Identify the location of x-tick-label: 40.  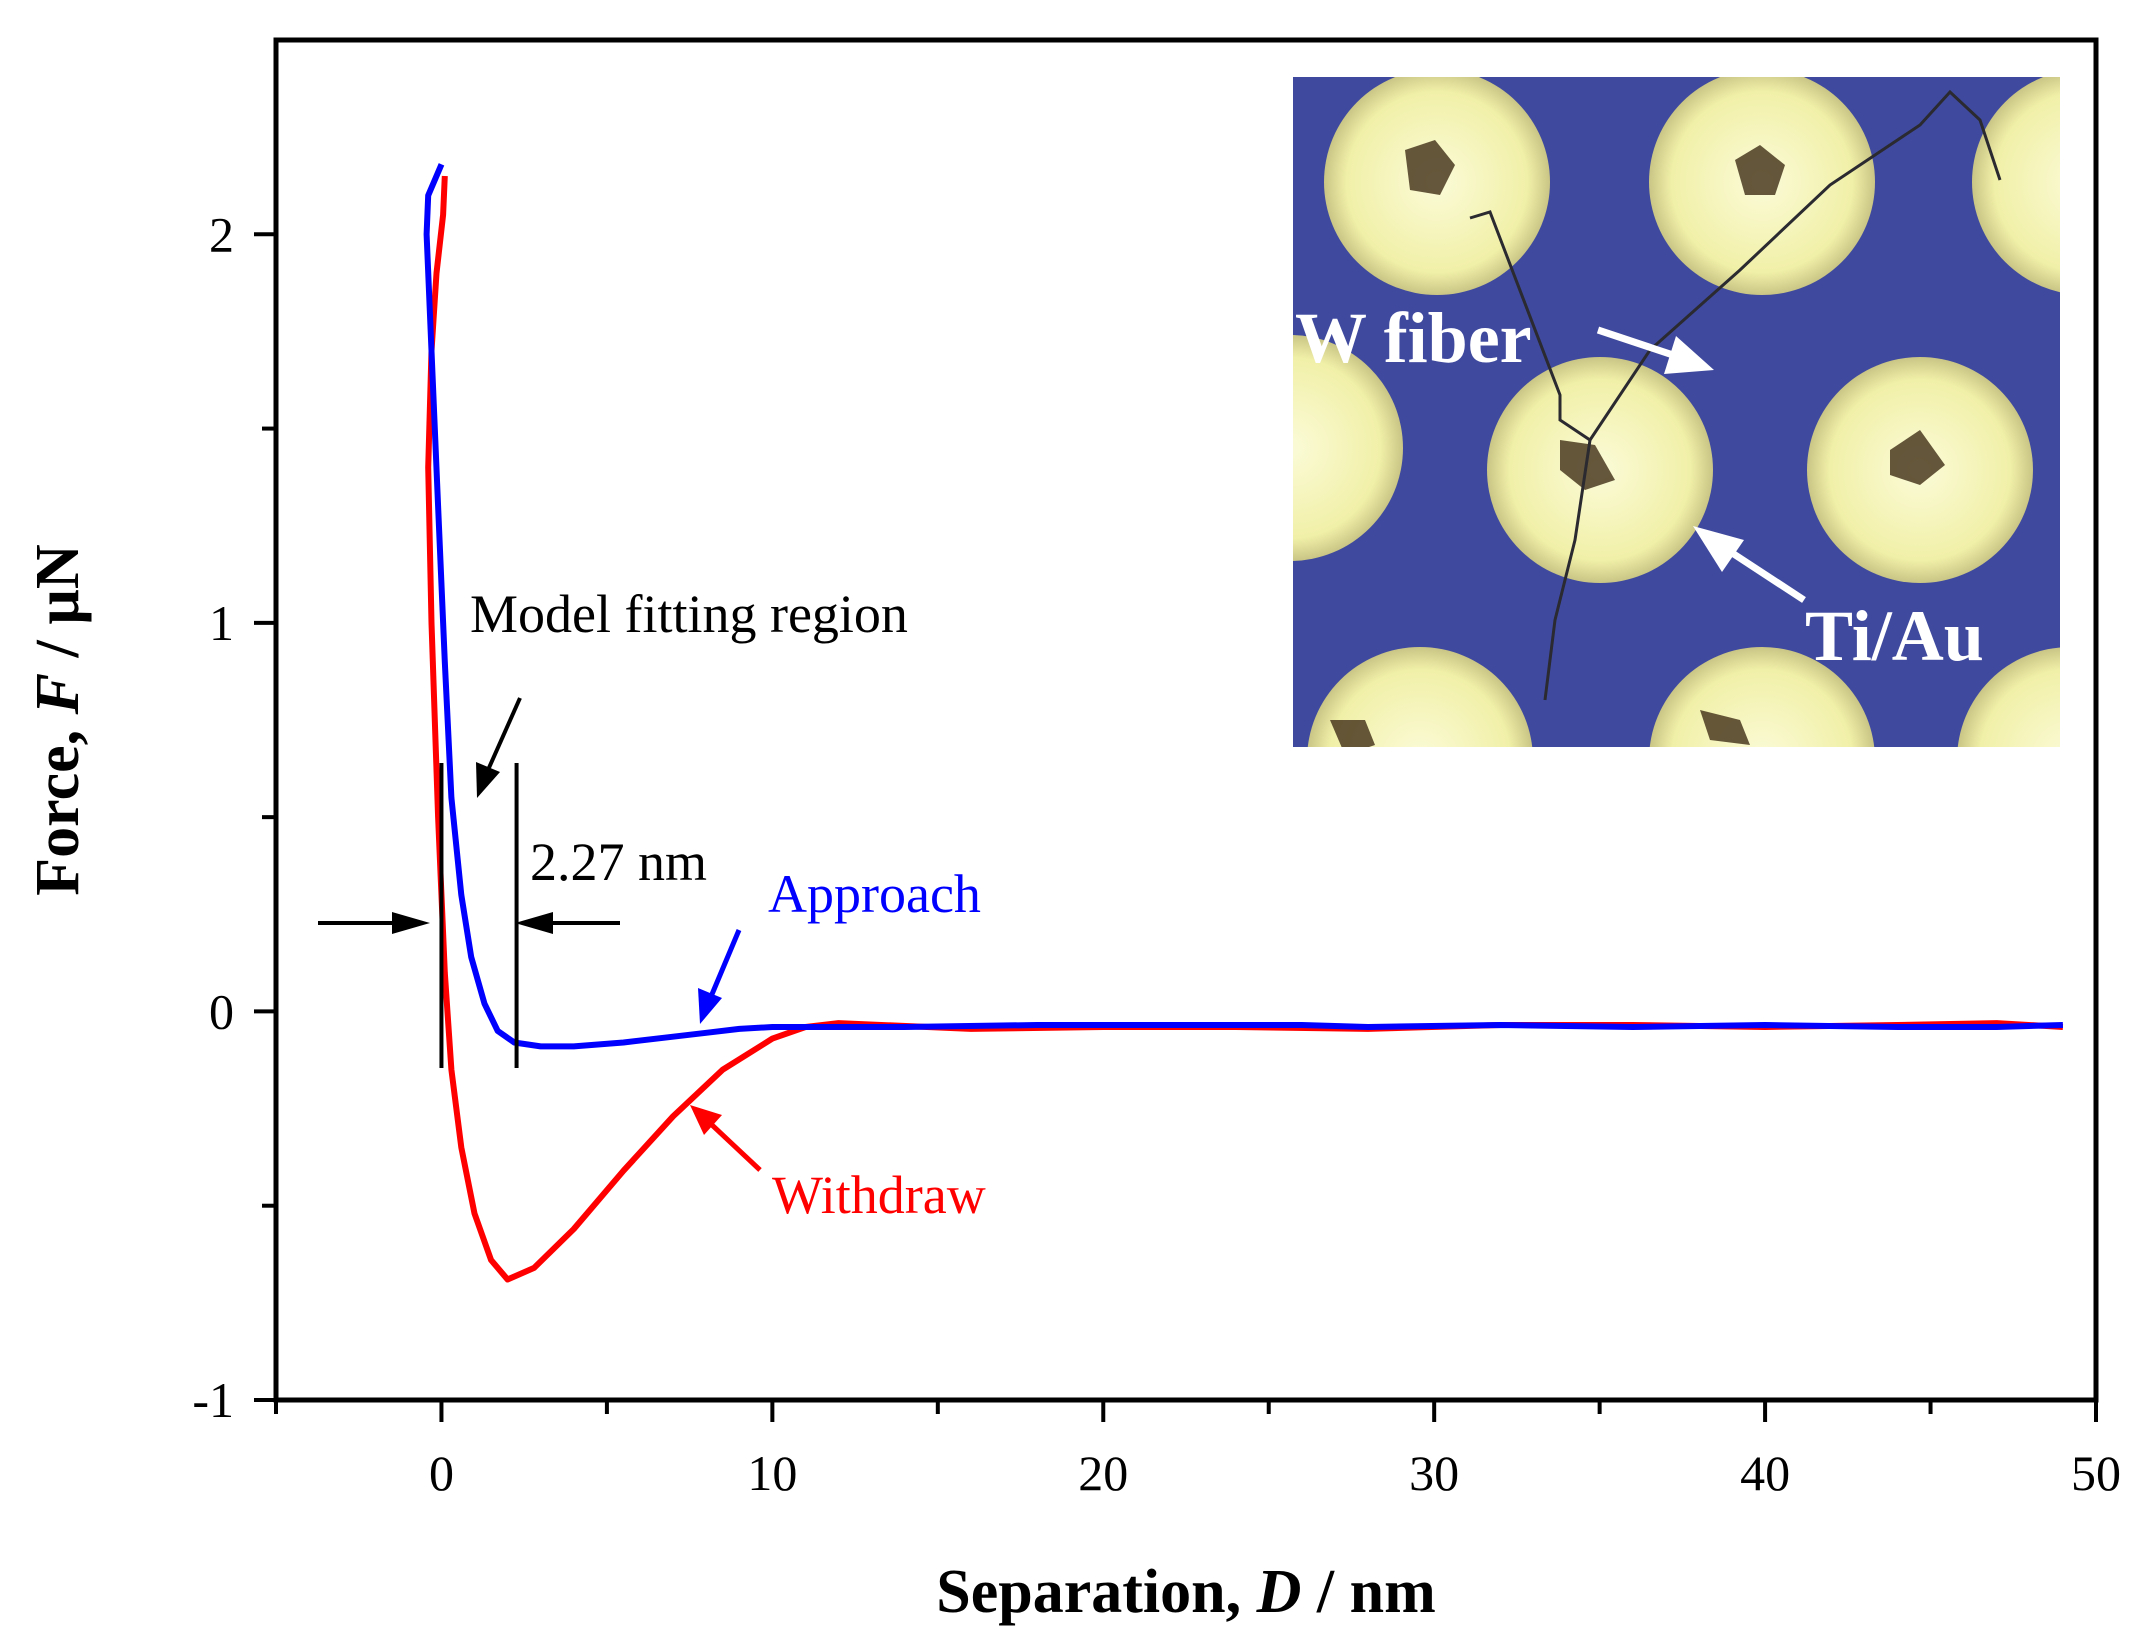
(1765, 1473).